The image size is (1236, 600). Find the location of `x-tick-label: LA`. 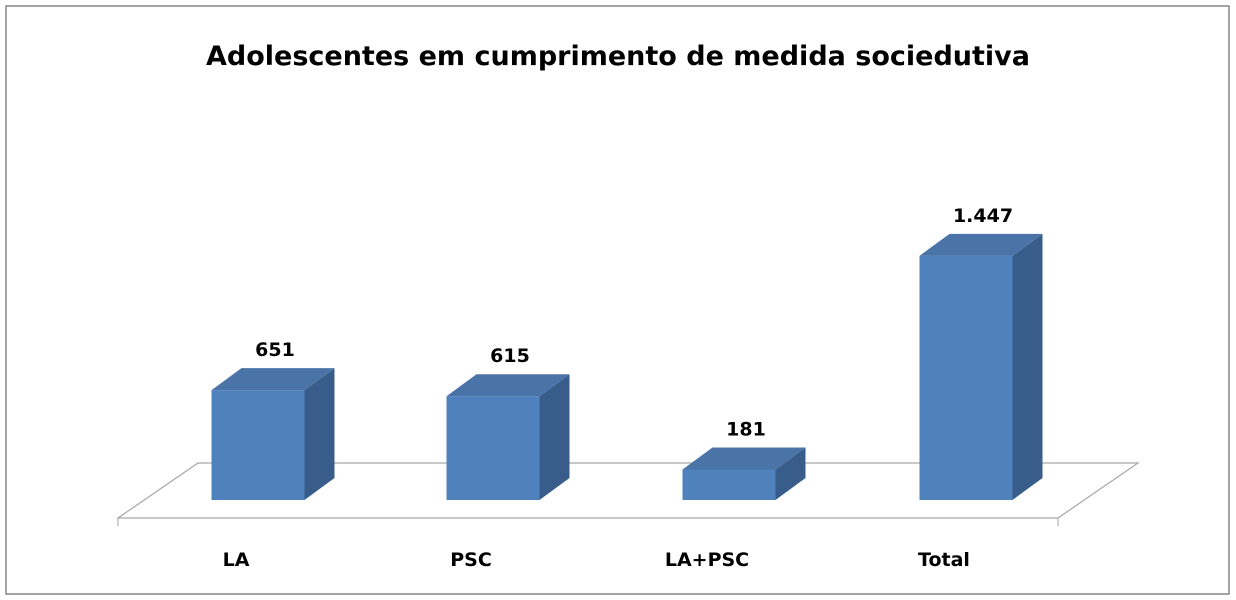

x-tick-label: LA is located at coordinates (236, 560).